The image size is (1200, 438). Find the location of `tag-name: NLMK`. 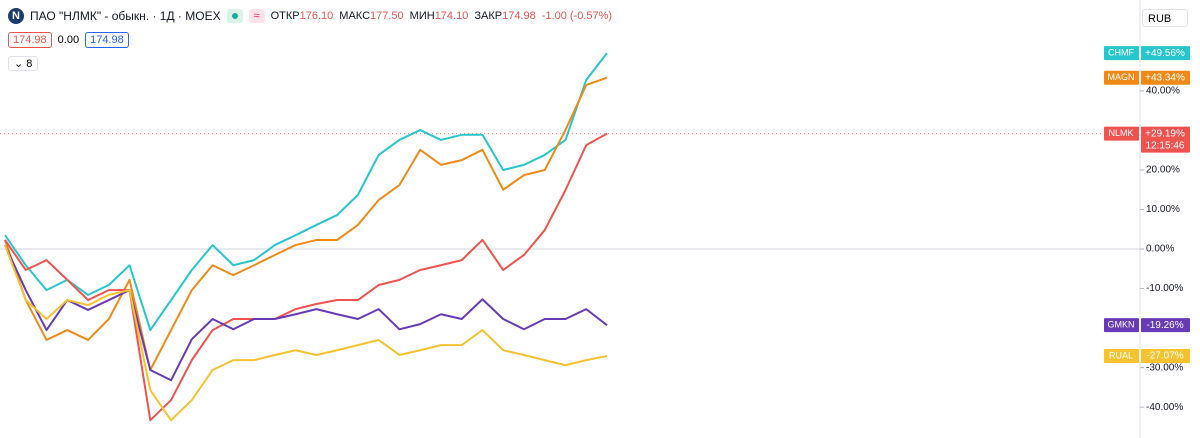

tag-name: NLMK is located at coordinates (1120, 133).